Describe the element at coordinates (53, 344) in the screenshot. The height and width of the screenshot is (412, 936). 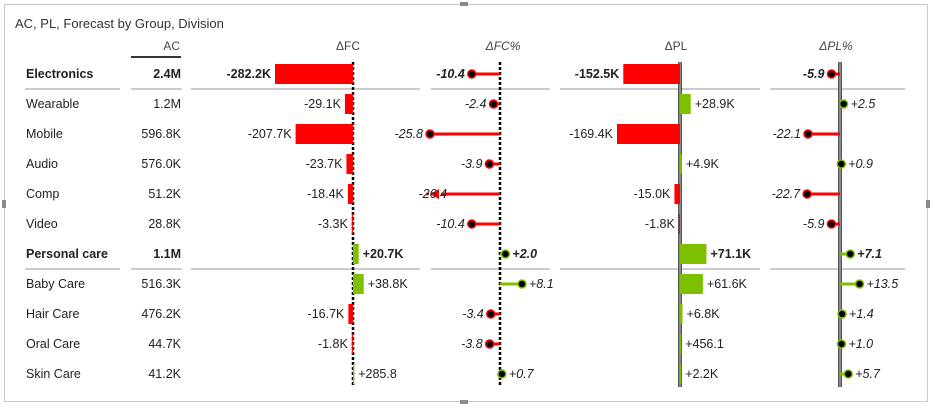
I see `row-label: Oral Care` at that location.